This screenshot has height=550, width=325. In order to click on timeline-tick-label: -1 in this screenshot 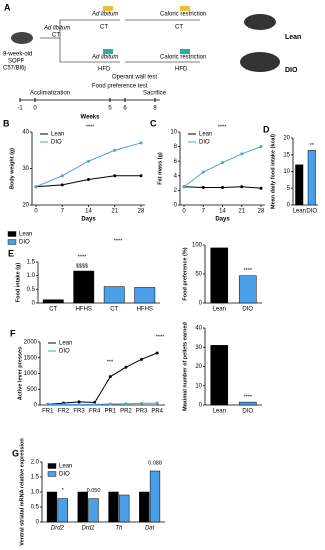, I will do `click(20, 109)`.